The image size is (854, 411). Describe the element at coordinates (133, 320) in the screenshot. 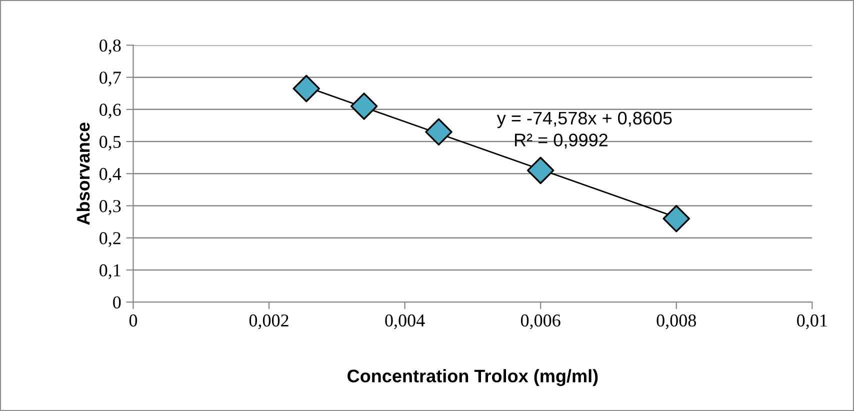

I see `x-tick-label: 0` at that location.